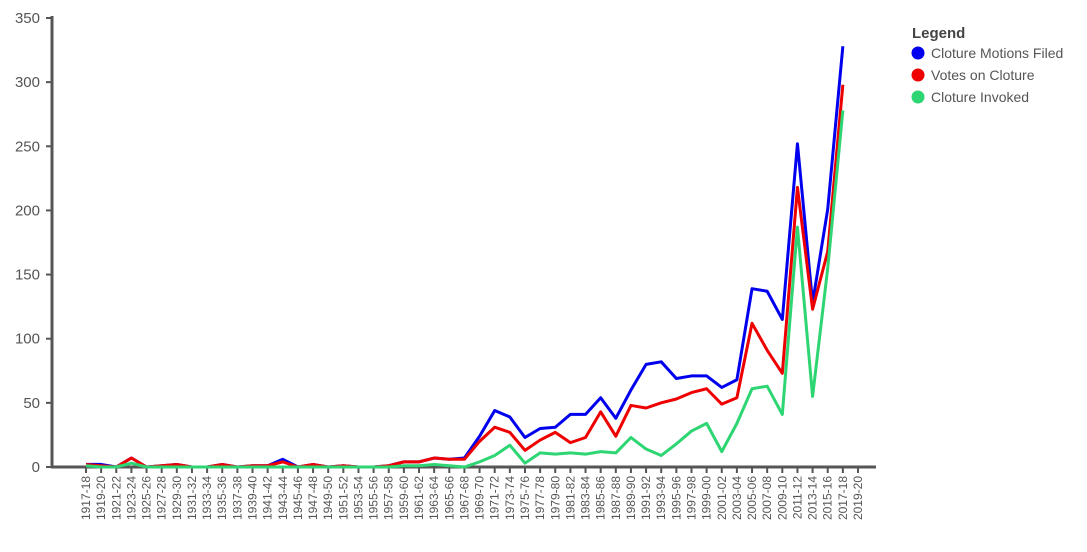  What do you see at coordinates (449, 498) in the screenshot?
I see `x-tick-label: 1965-66` at bounding box center [449, 498].